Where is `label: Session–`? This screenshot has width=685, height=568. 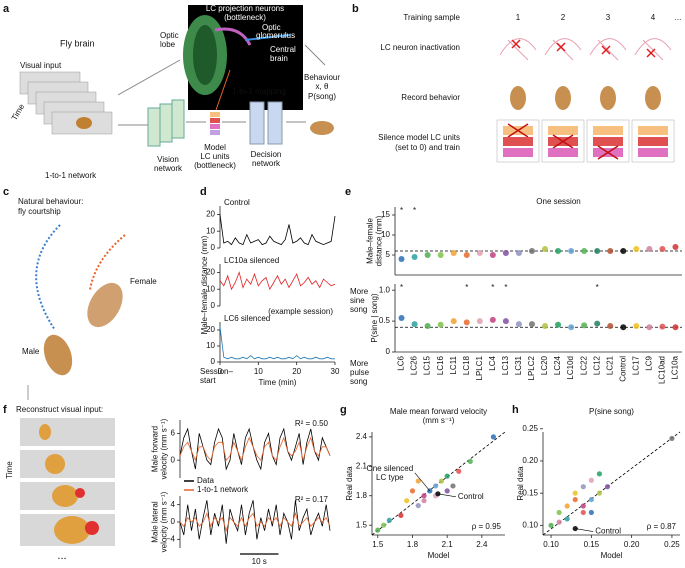 label: Session– is located at coordinates (216, 371).